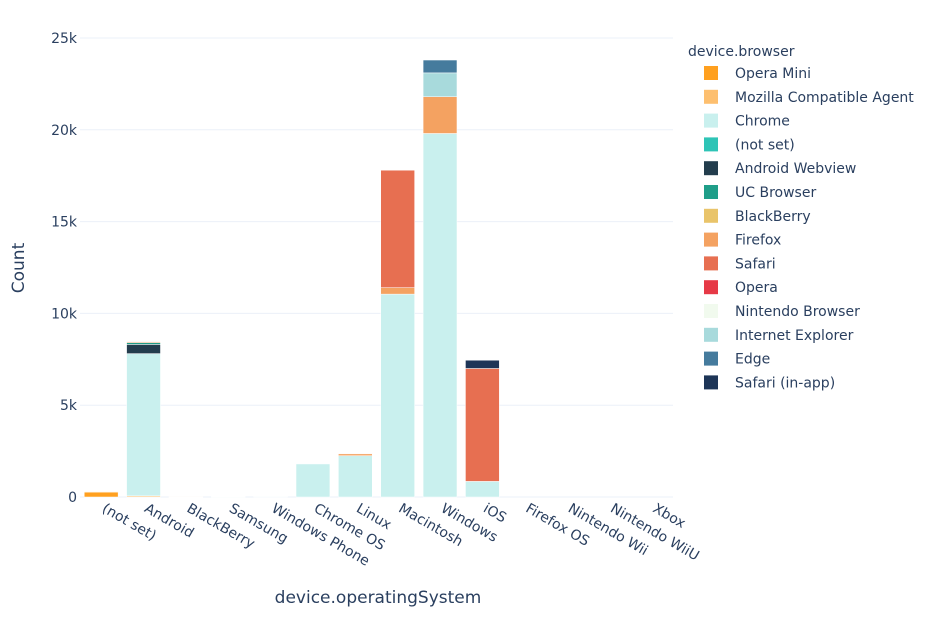  I want to click on legend-label: Chrome, so click(762, 122).